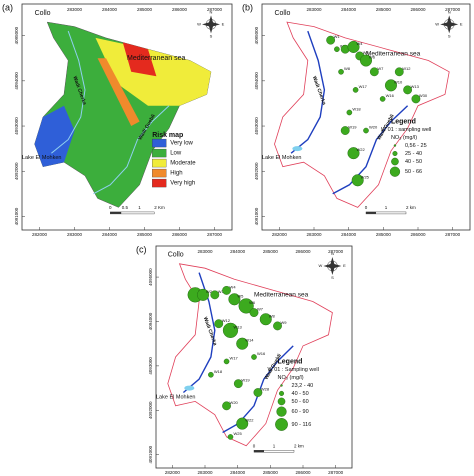  Describe the element at coordinates (299, 445) in the screenshot. I see `scale-label: 2 km` at that location.